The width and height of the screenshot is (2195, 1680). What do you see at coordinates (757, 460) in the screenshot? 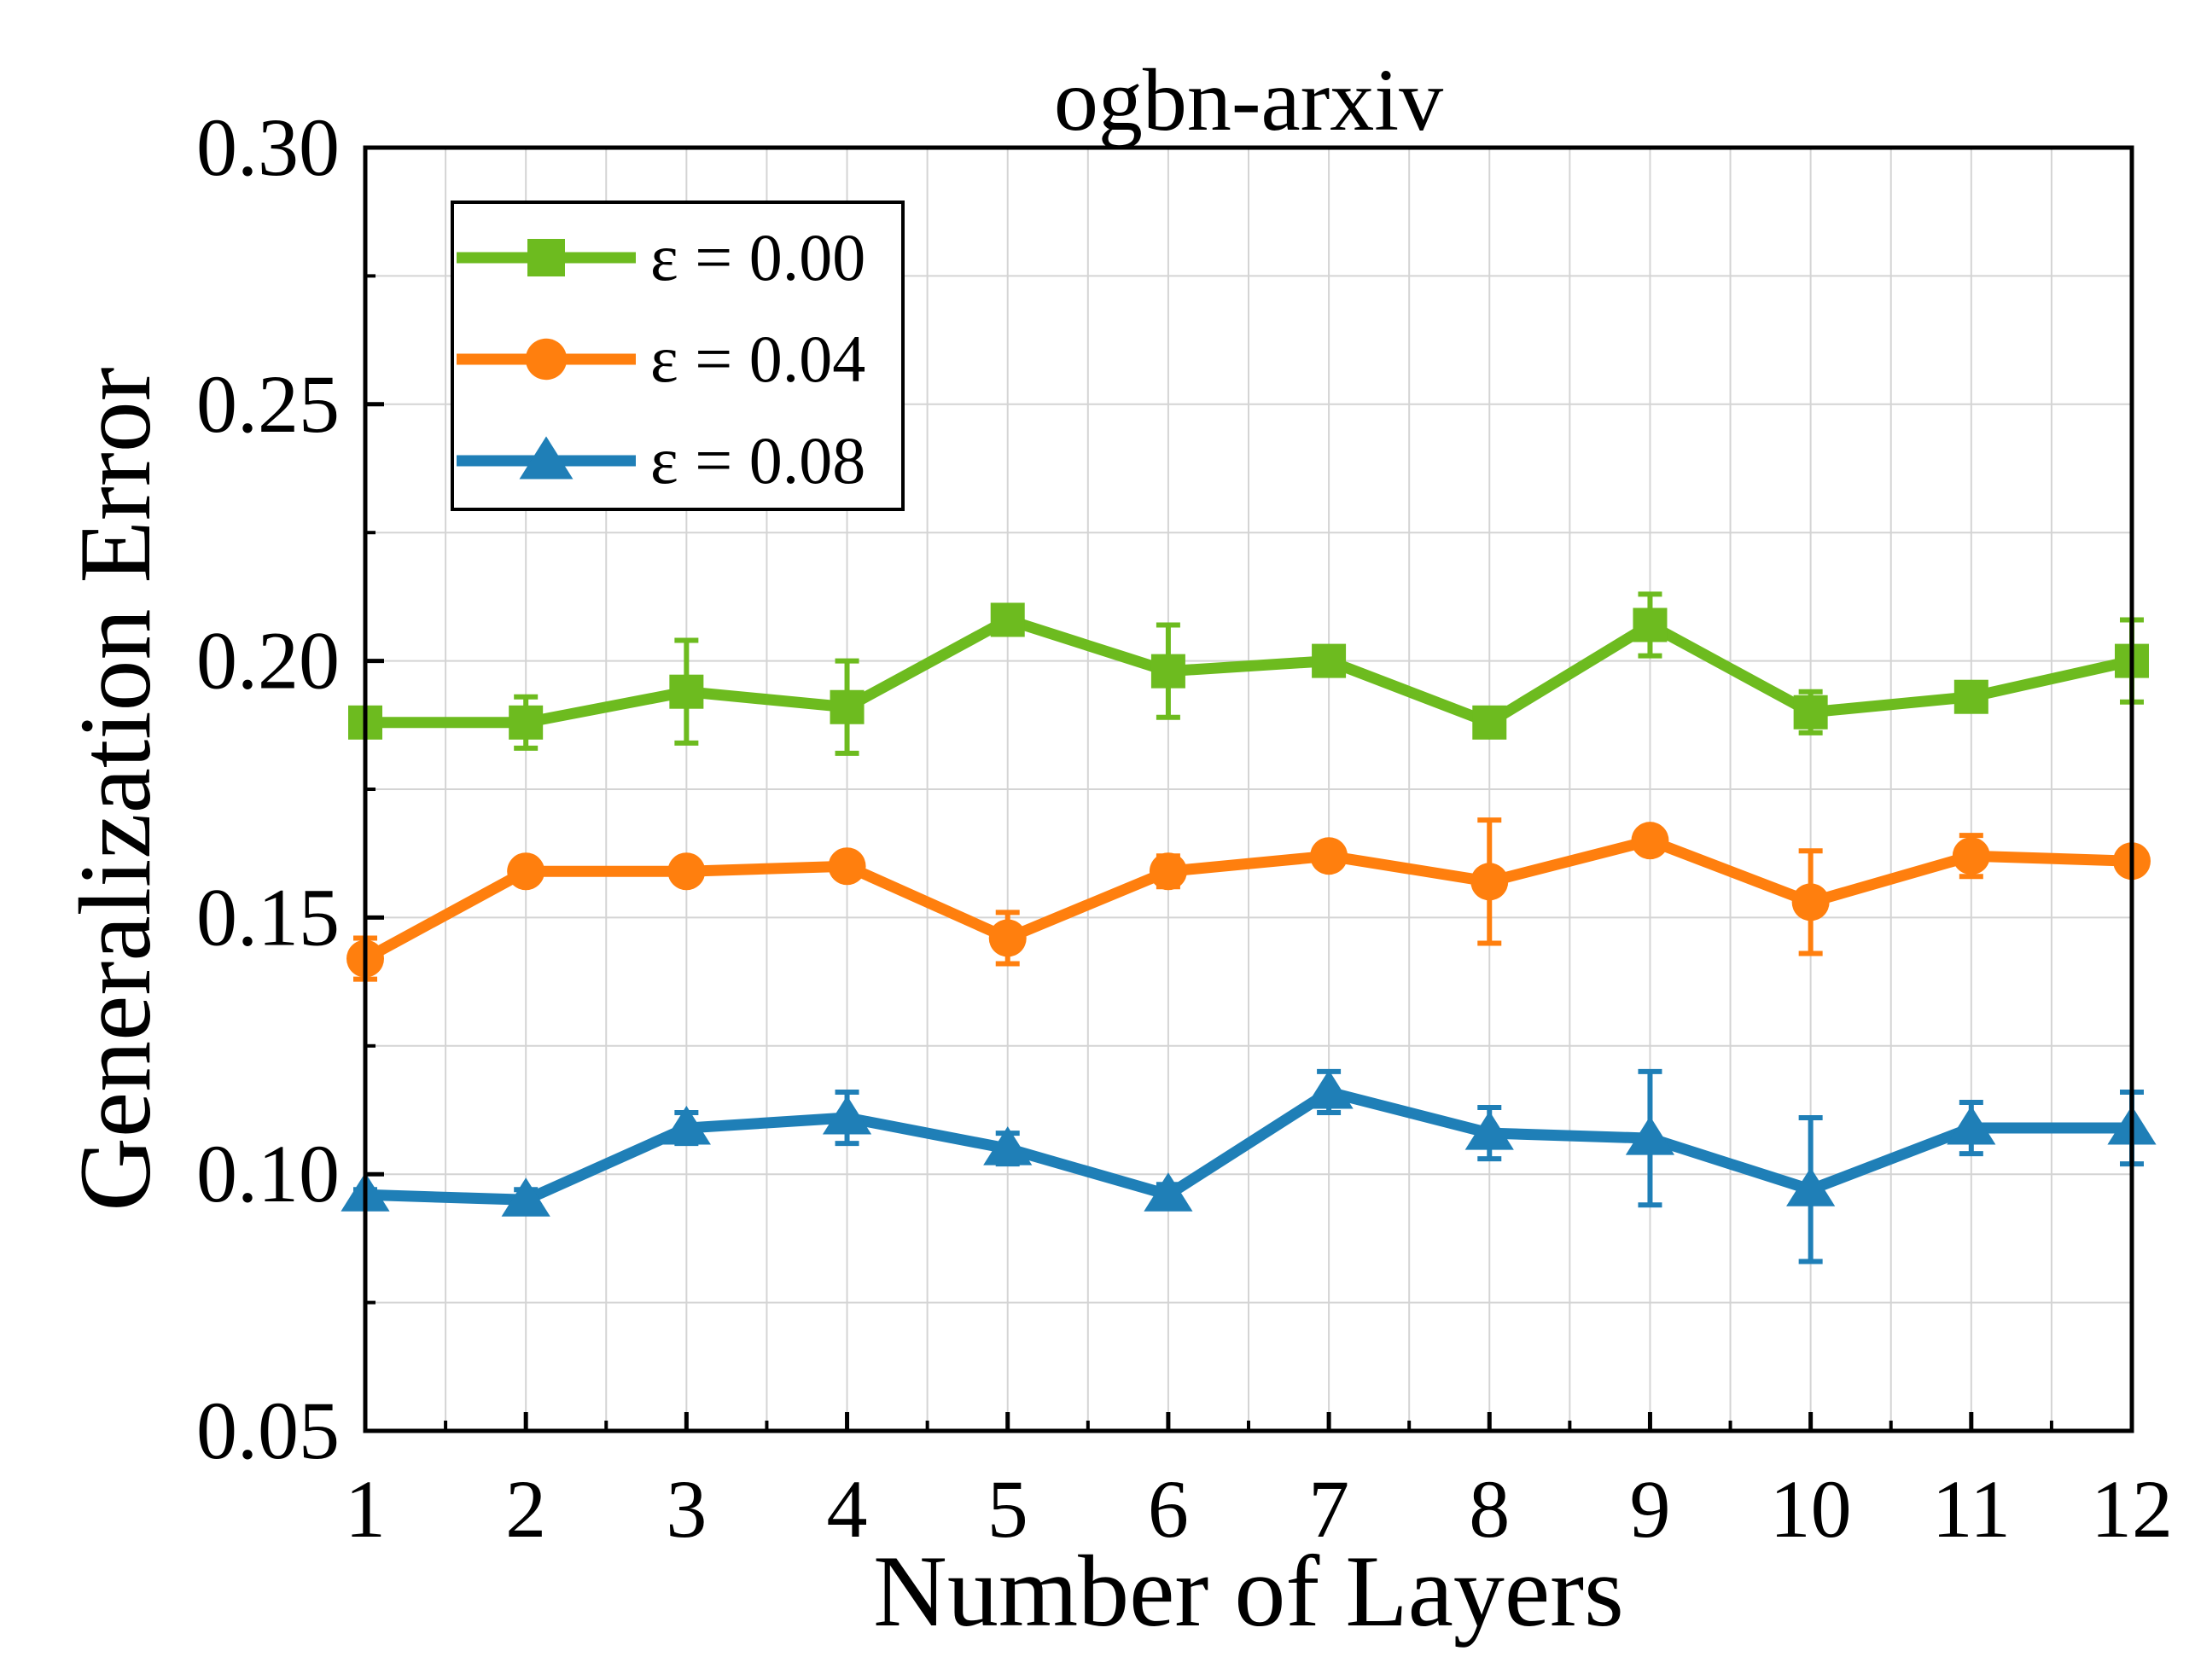
I see `legend-label: ε = 0.08` at bounding box center [757, 460].